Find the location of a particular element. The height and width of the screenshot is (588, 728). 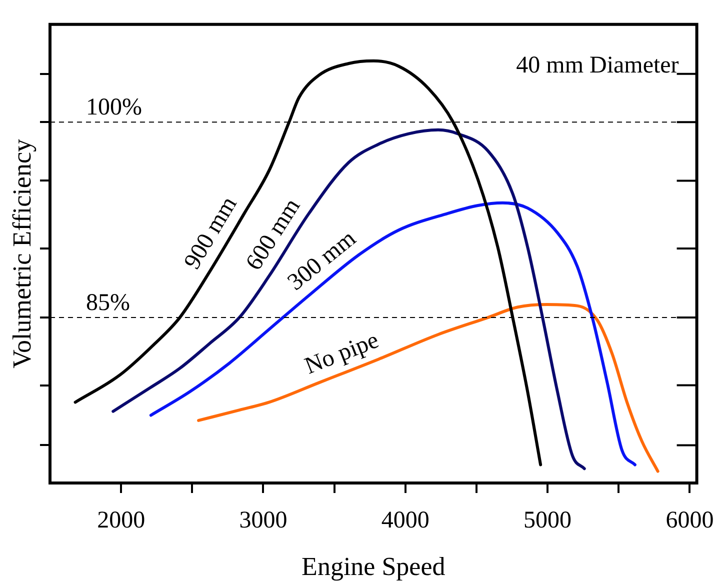

text: No pipe is located at coordinates (341, 353).